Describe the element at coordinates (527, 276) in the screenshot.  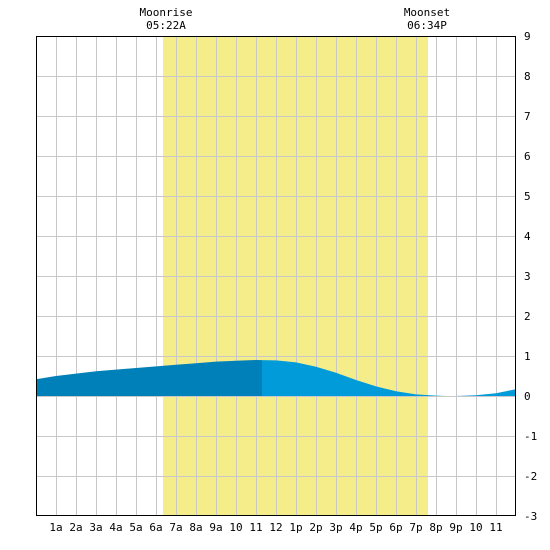
I see `y-tick-label: 3` at that location.